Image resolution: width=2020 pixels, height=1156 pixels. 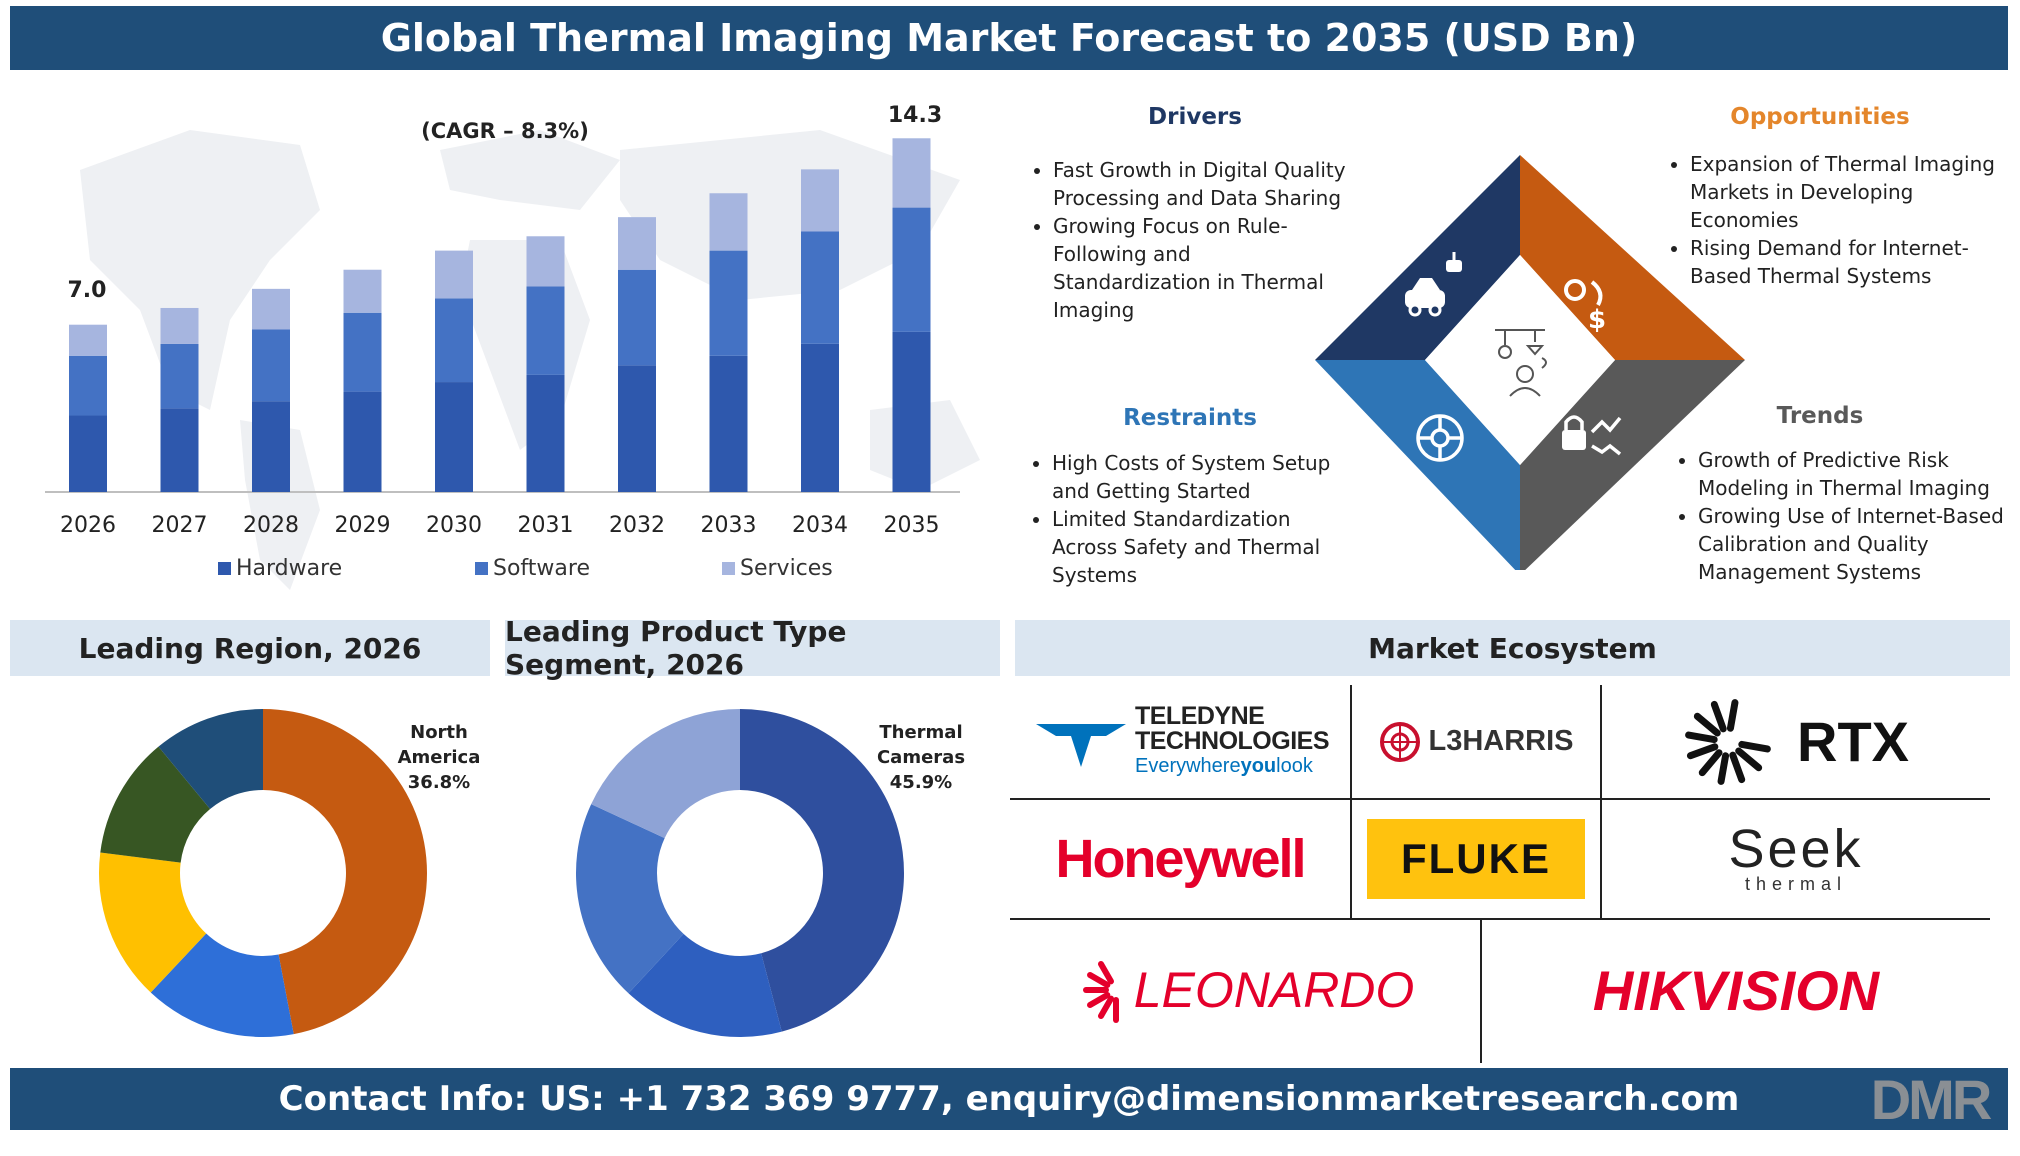 I want to click on hikvision-name: HIKVISION, so click(x=1736, y=990).